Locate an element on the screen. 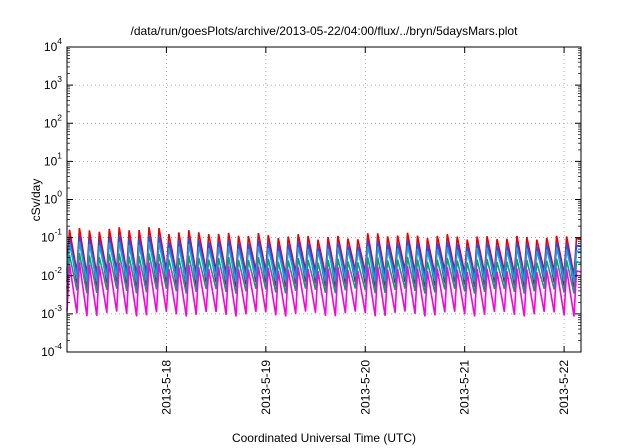 This screenshot has height=448, width=640. y-tick-label: 10⁻³ is located at coordinates (51, 312).